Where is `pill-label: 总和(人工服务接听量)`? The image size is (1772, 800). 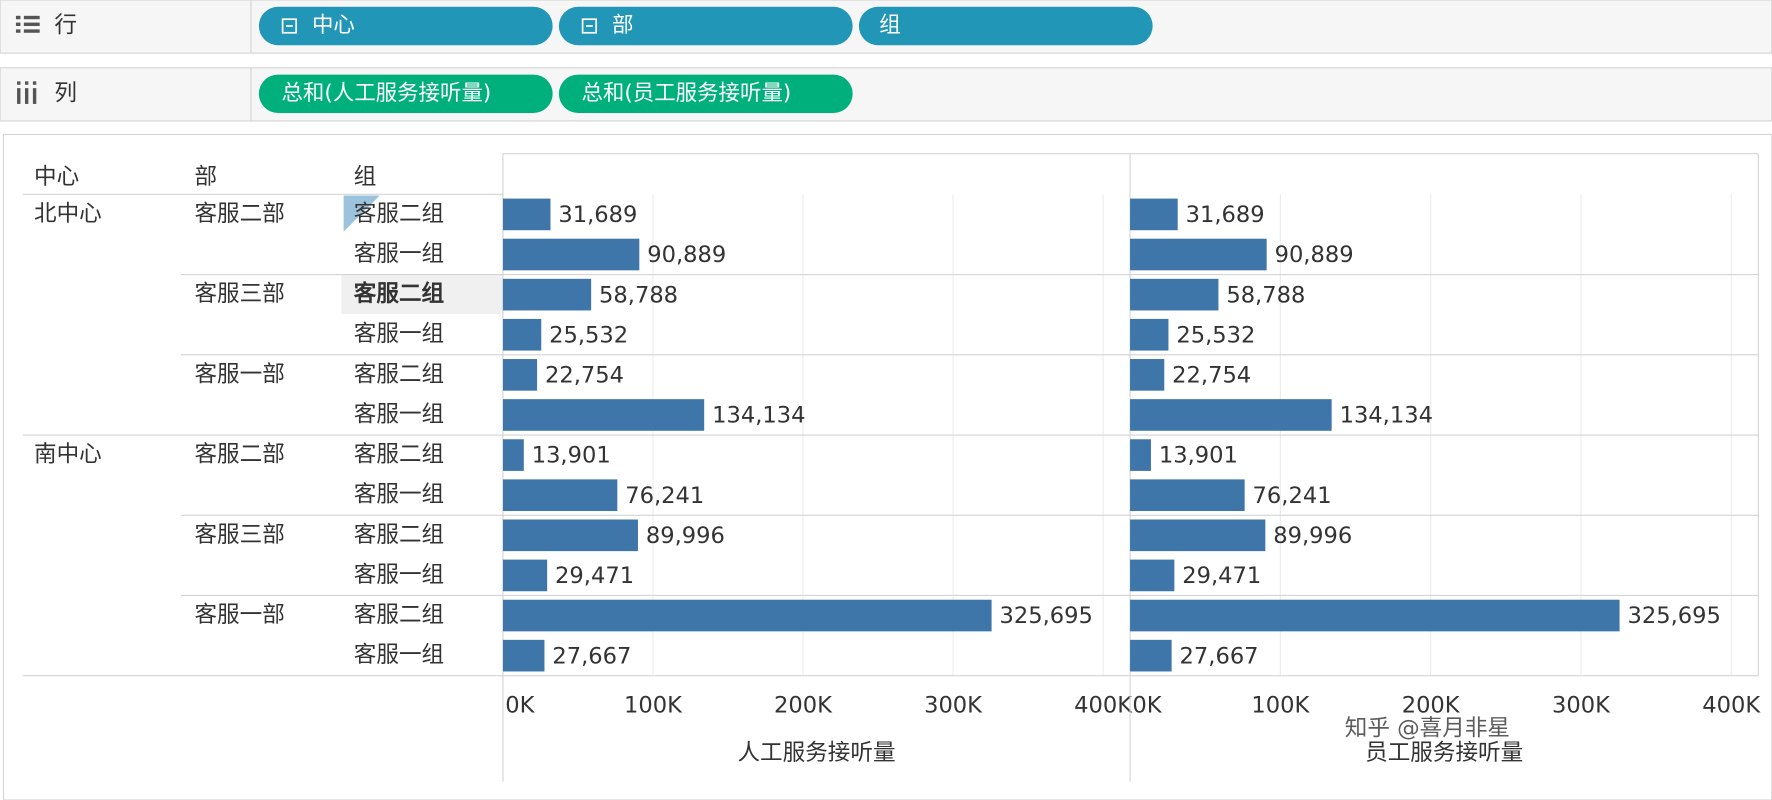
pill-label: 总和(人工服务接听量) is located at coordinates (386, 93).